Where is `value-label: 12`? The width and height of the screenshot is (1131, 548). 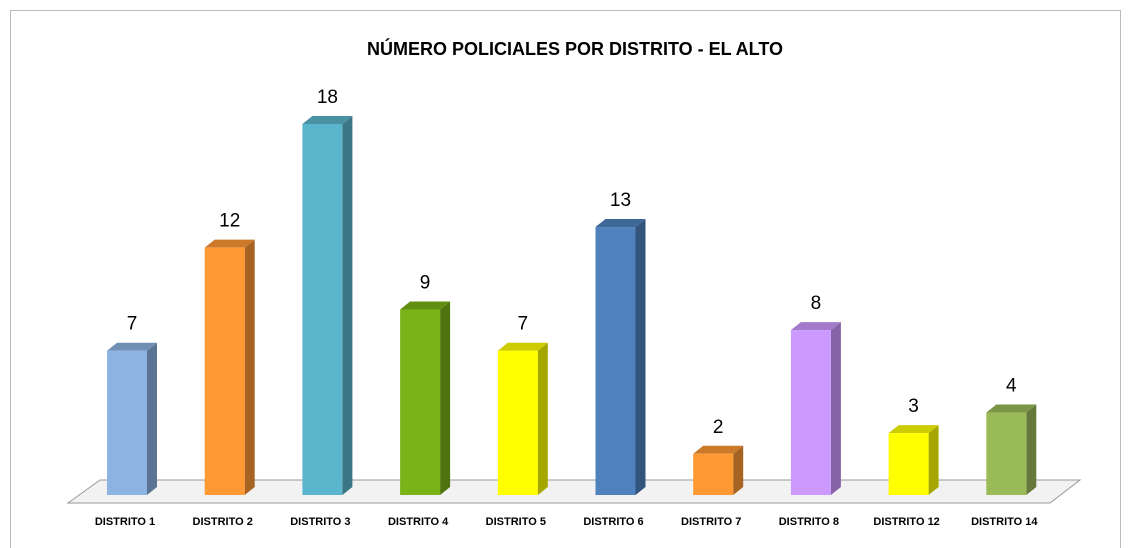 value-label: 12 is located at coordinates (229, 221).